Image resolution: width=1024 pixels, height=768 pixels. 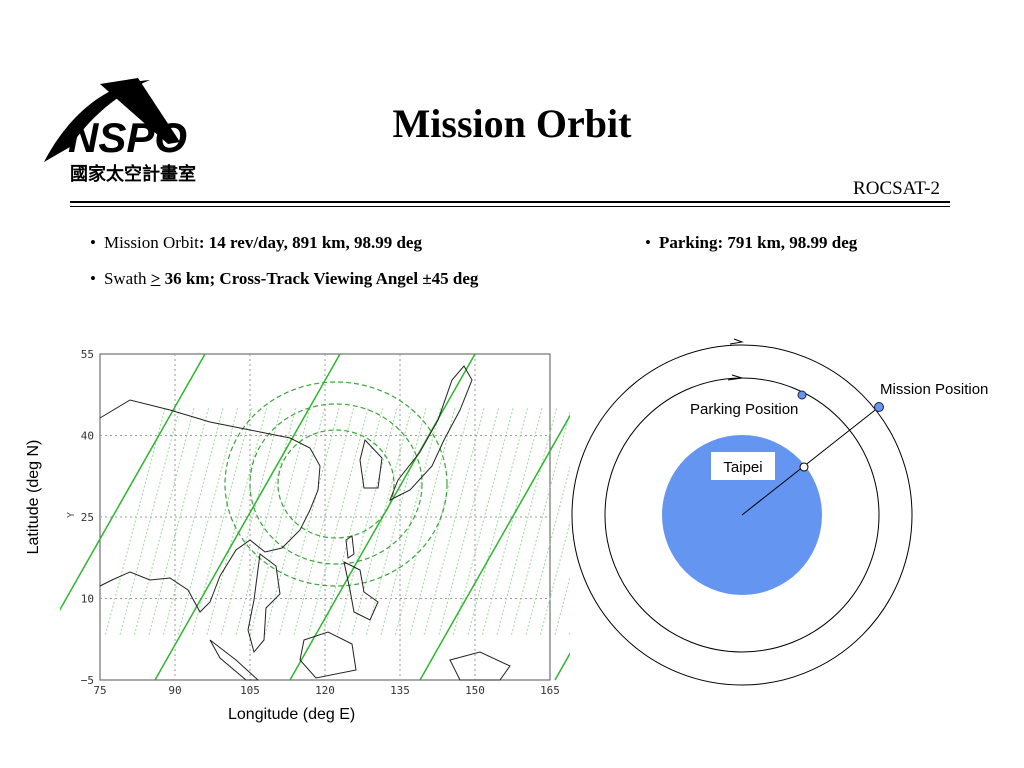 What do you see at coordinates (71, 515) in the screenshot?
I see `inner-y-axis-label: Y` at bounding box center [71, 515].